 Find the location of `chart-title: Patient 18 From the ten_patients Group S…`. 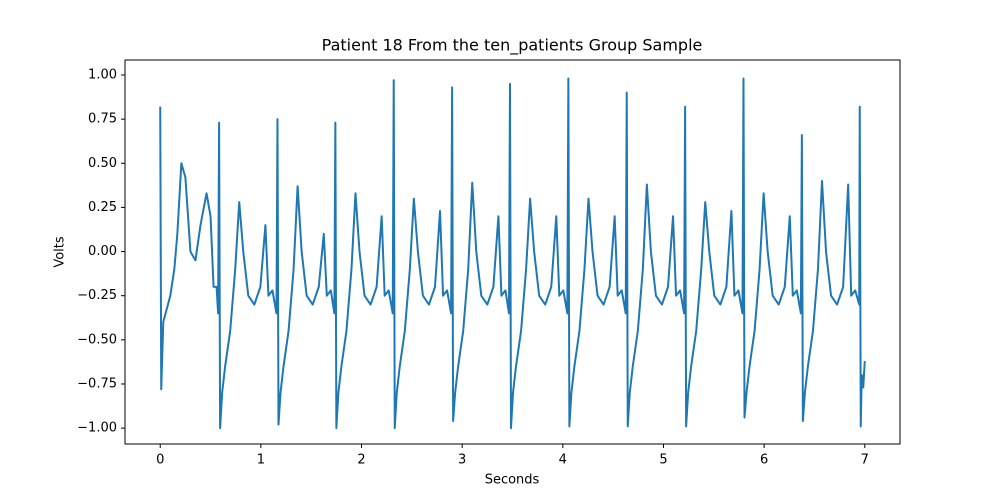

chart-title: Patient 18 From the ten_patients Group S… is located at coordinates (512, 46).